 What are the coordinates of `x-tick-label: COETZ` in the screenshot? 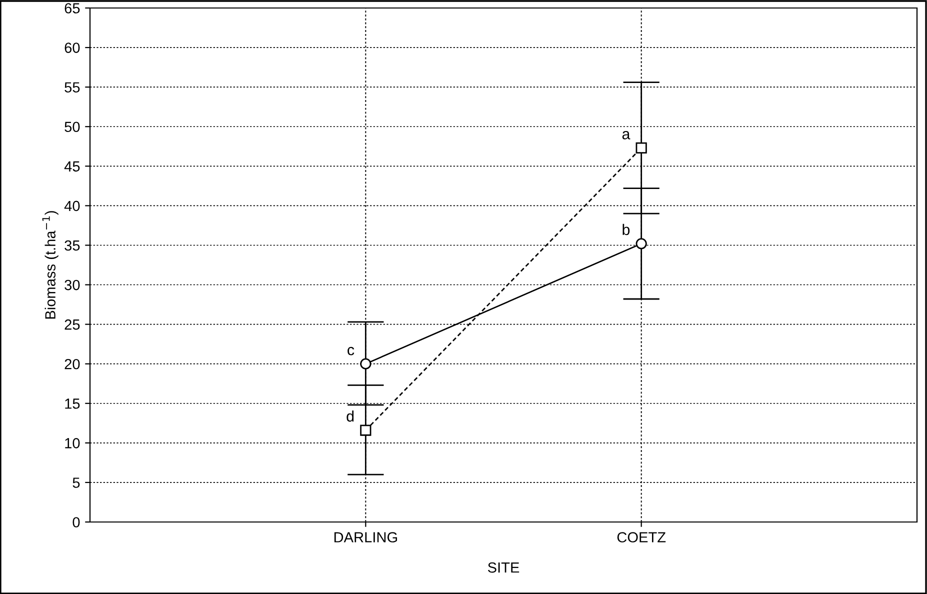 It's located at (641, 537).